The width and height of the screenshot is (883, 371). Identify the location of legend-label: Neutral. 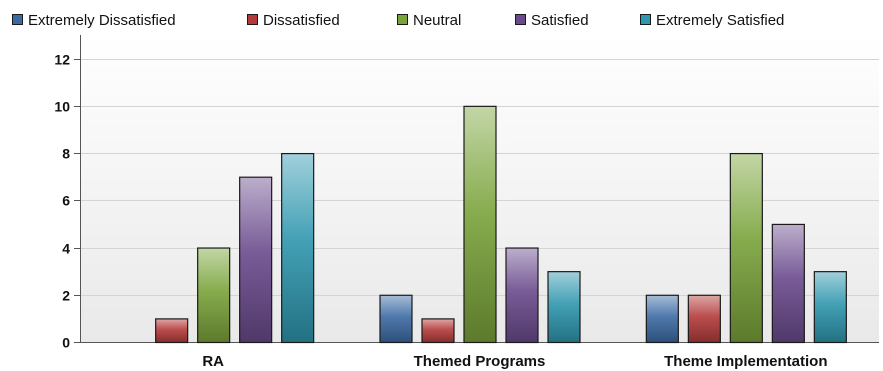
(437, 20).